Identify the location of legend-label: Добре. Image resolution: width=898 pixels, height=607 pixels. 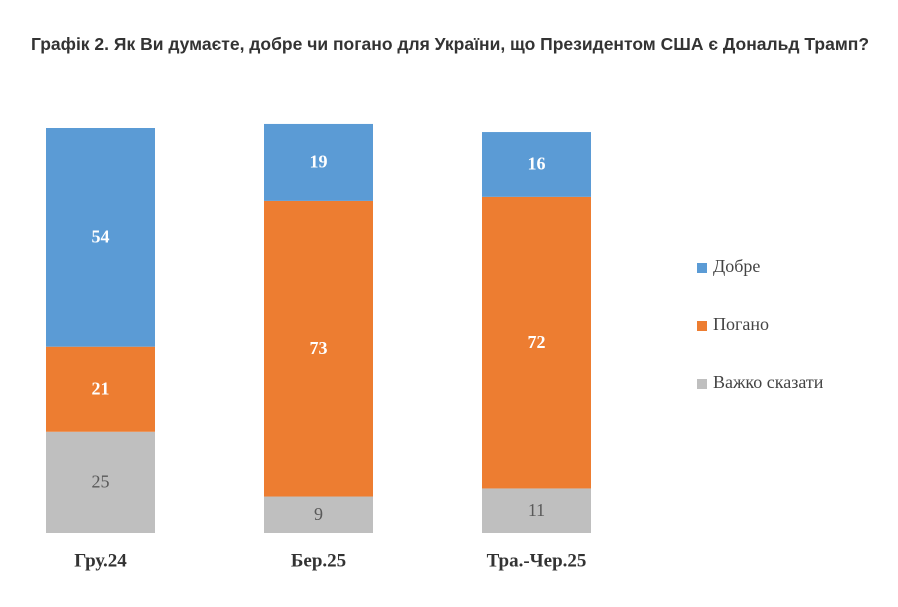
(736, 266).